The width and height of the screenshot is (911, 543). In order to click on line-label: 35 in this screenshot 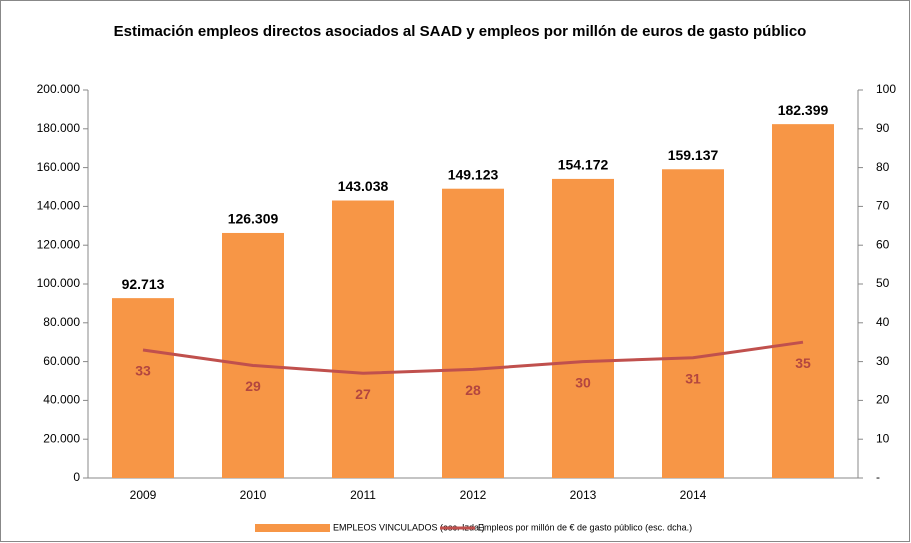, I will do `click(803, 363)`.